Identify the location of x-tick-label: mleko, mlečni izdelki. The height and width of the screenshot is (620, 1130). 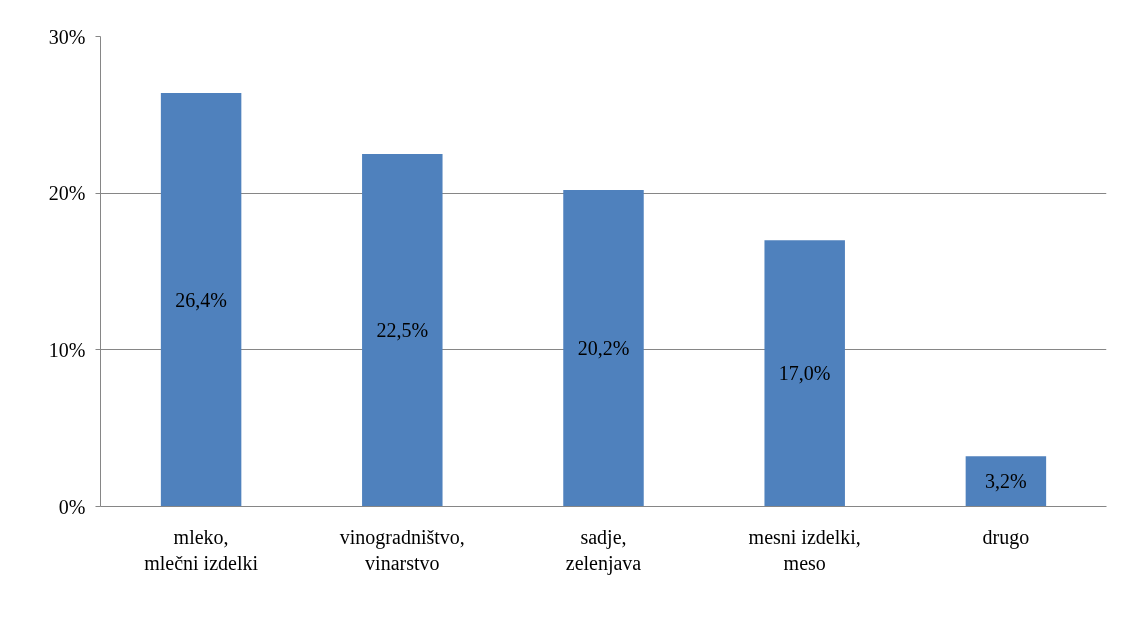
(201, 549).